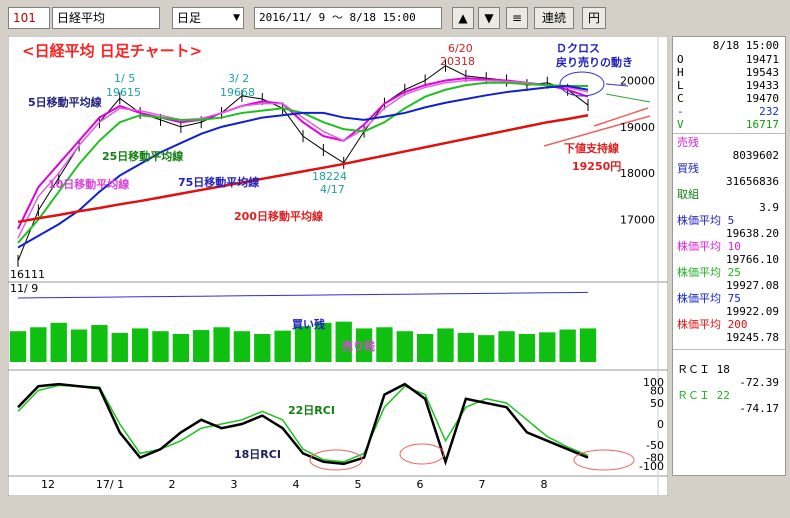 The width and height of the screenshot is (790, 518). I want to click on chart-title: <日経平均 日足チャート>, so click(112, 51).